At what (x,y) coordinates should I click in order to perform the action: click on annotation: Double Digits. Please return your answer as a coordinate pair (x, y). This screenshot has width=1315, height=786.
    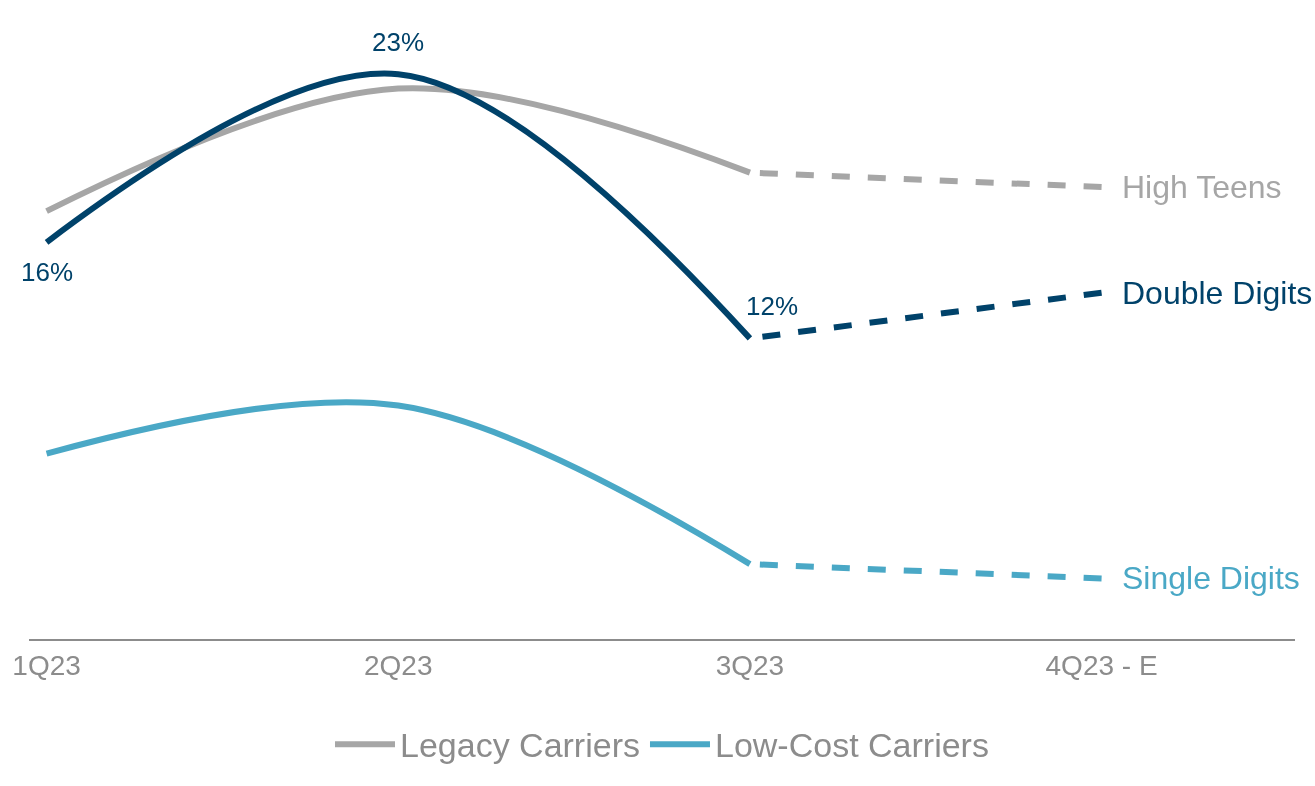
    Looking at the image, I should click on (1217, 293).